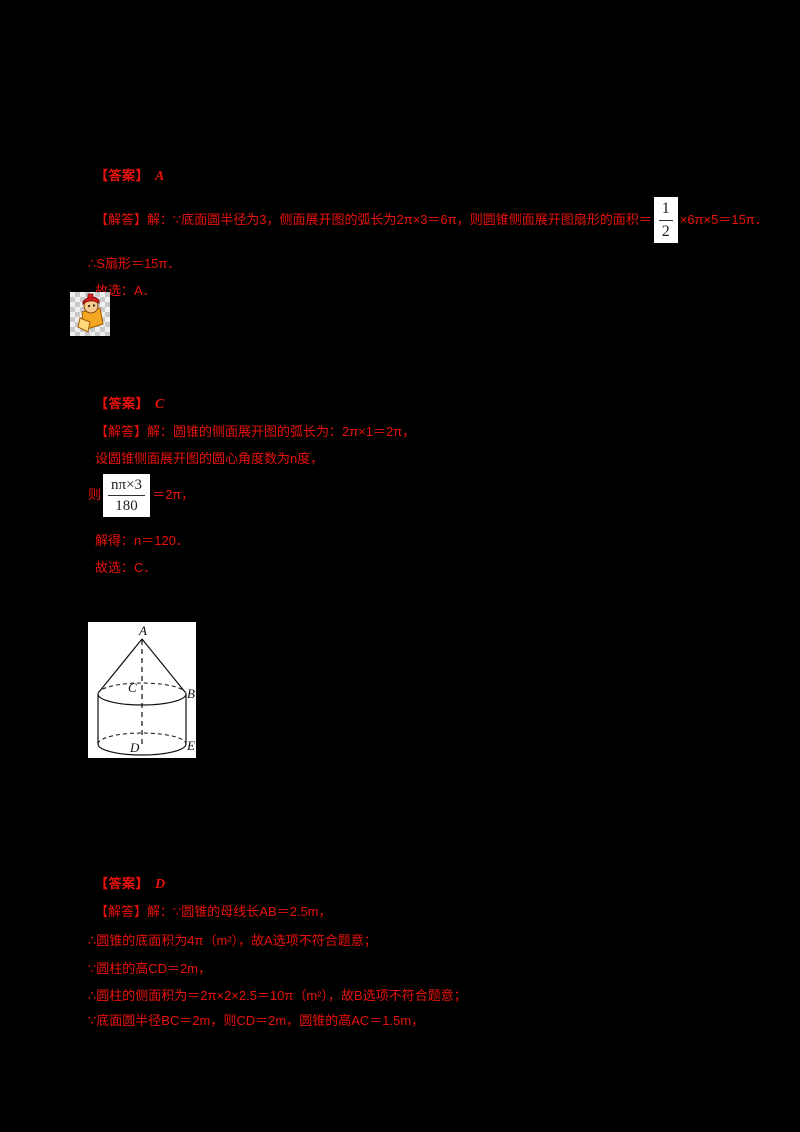 The width and height of the screenshot is (800, 1132). I want to click on fraction-one-half-denominator: 2, so click(665, 231).